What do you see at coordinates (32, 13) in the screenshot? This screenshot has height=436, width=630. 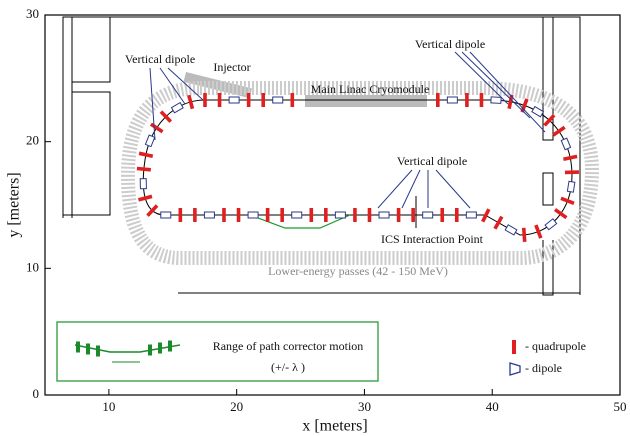 I see `y-tick-label: 30` at bounding box center [32, 13].